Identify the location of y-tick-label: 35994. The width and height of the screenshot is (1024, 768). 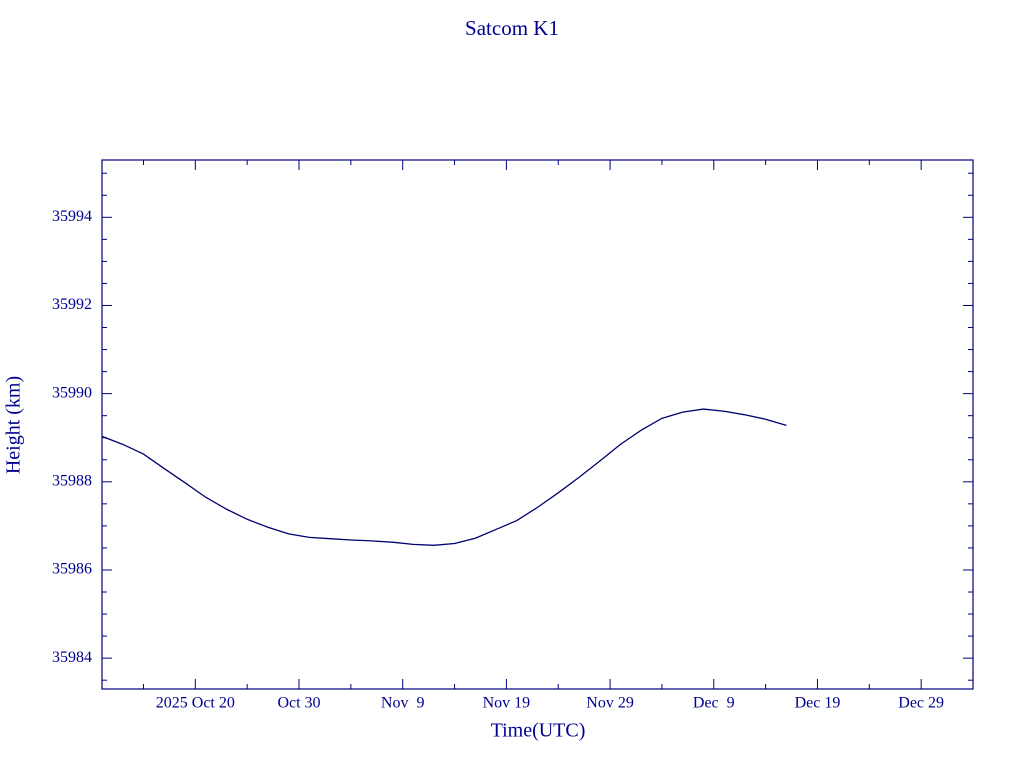
(72, 216).